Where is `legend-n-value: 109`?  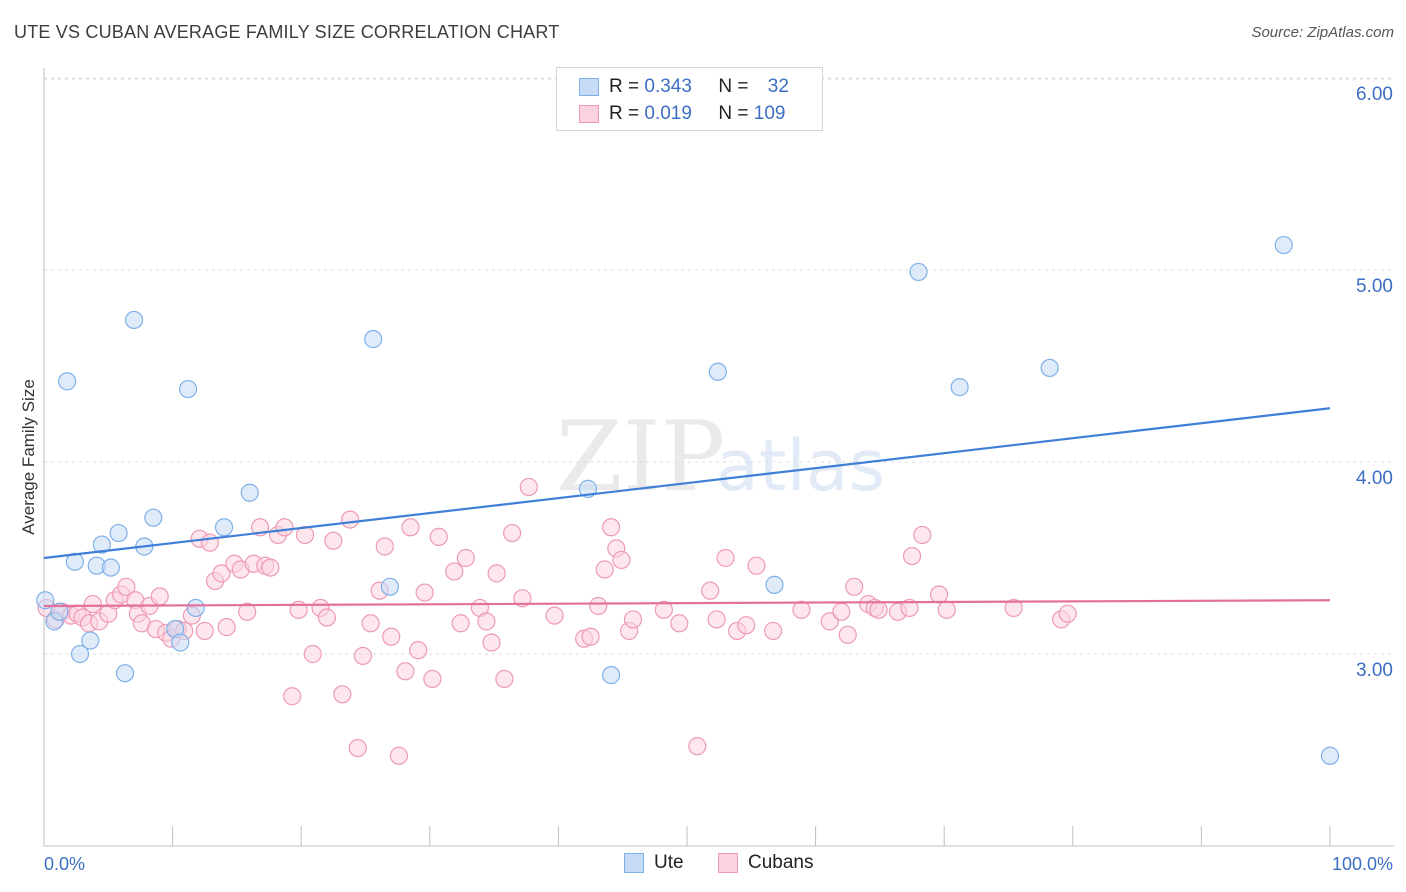 legend-n-value: 109 is located at coordinates (769, 113).